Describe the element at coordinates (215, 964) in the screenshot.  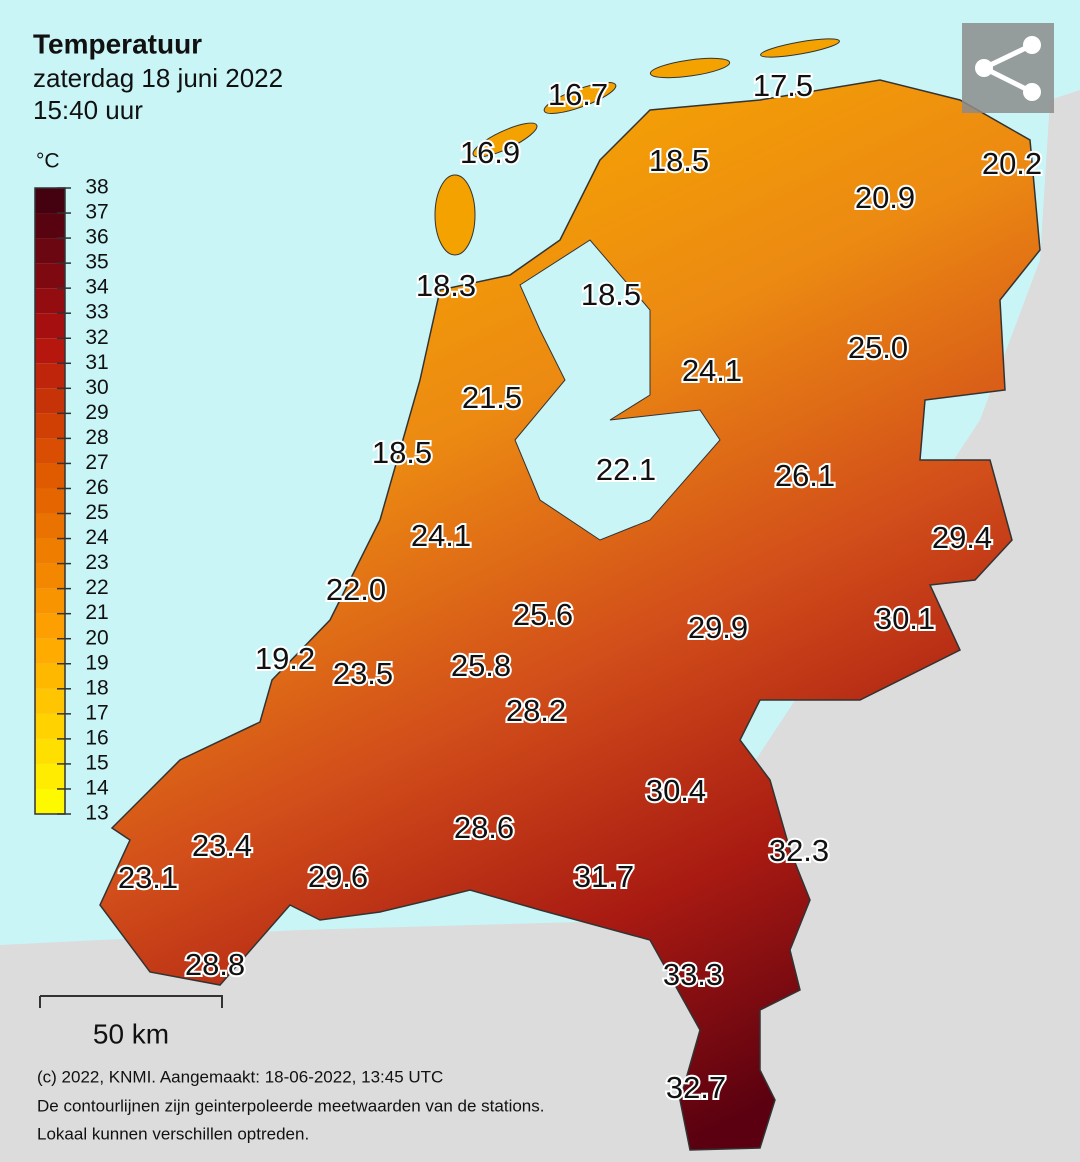
I see `station-value: 28.8` at that location.